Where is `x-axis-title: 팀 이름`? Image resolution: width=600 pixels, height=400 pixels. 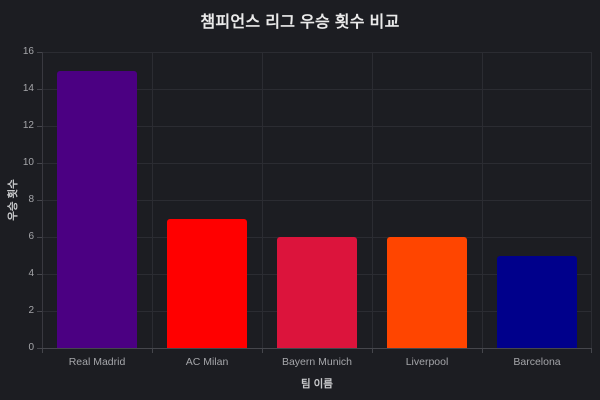 x-axis-title: 팀 이름 is located at coordinates (317, 384).